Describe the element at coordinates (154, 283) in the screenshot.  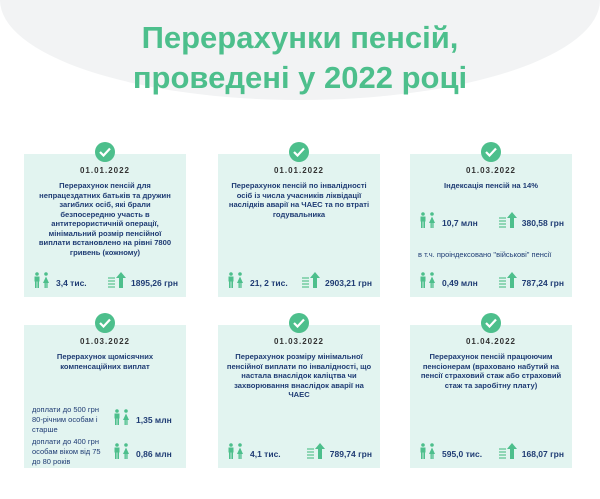
I see `amount-increase: 1895,26 грн` at that location.